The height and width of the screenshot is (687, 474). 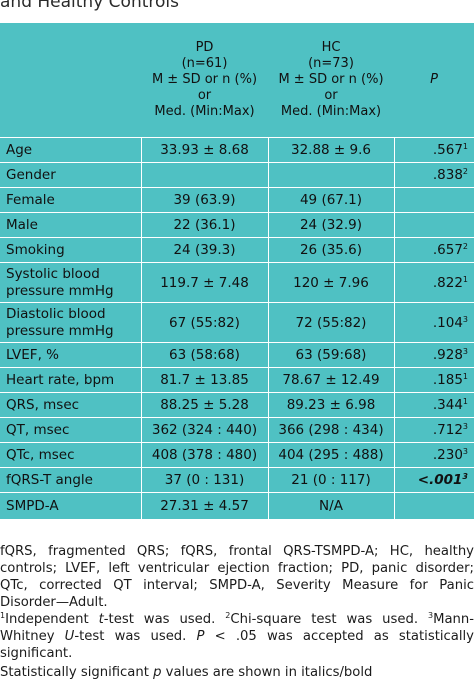 I want to click on pd-value: 39 (63.9), so click(x=204, y=200).